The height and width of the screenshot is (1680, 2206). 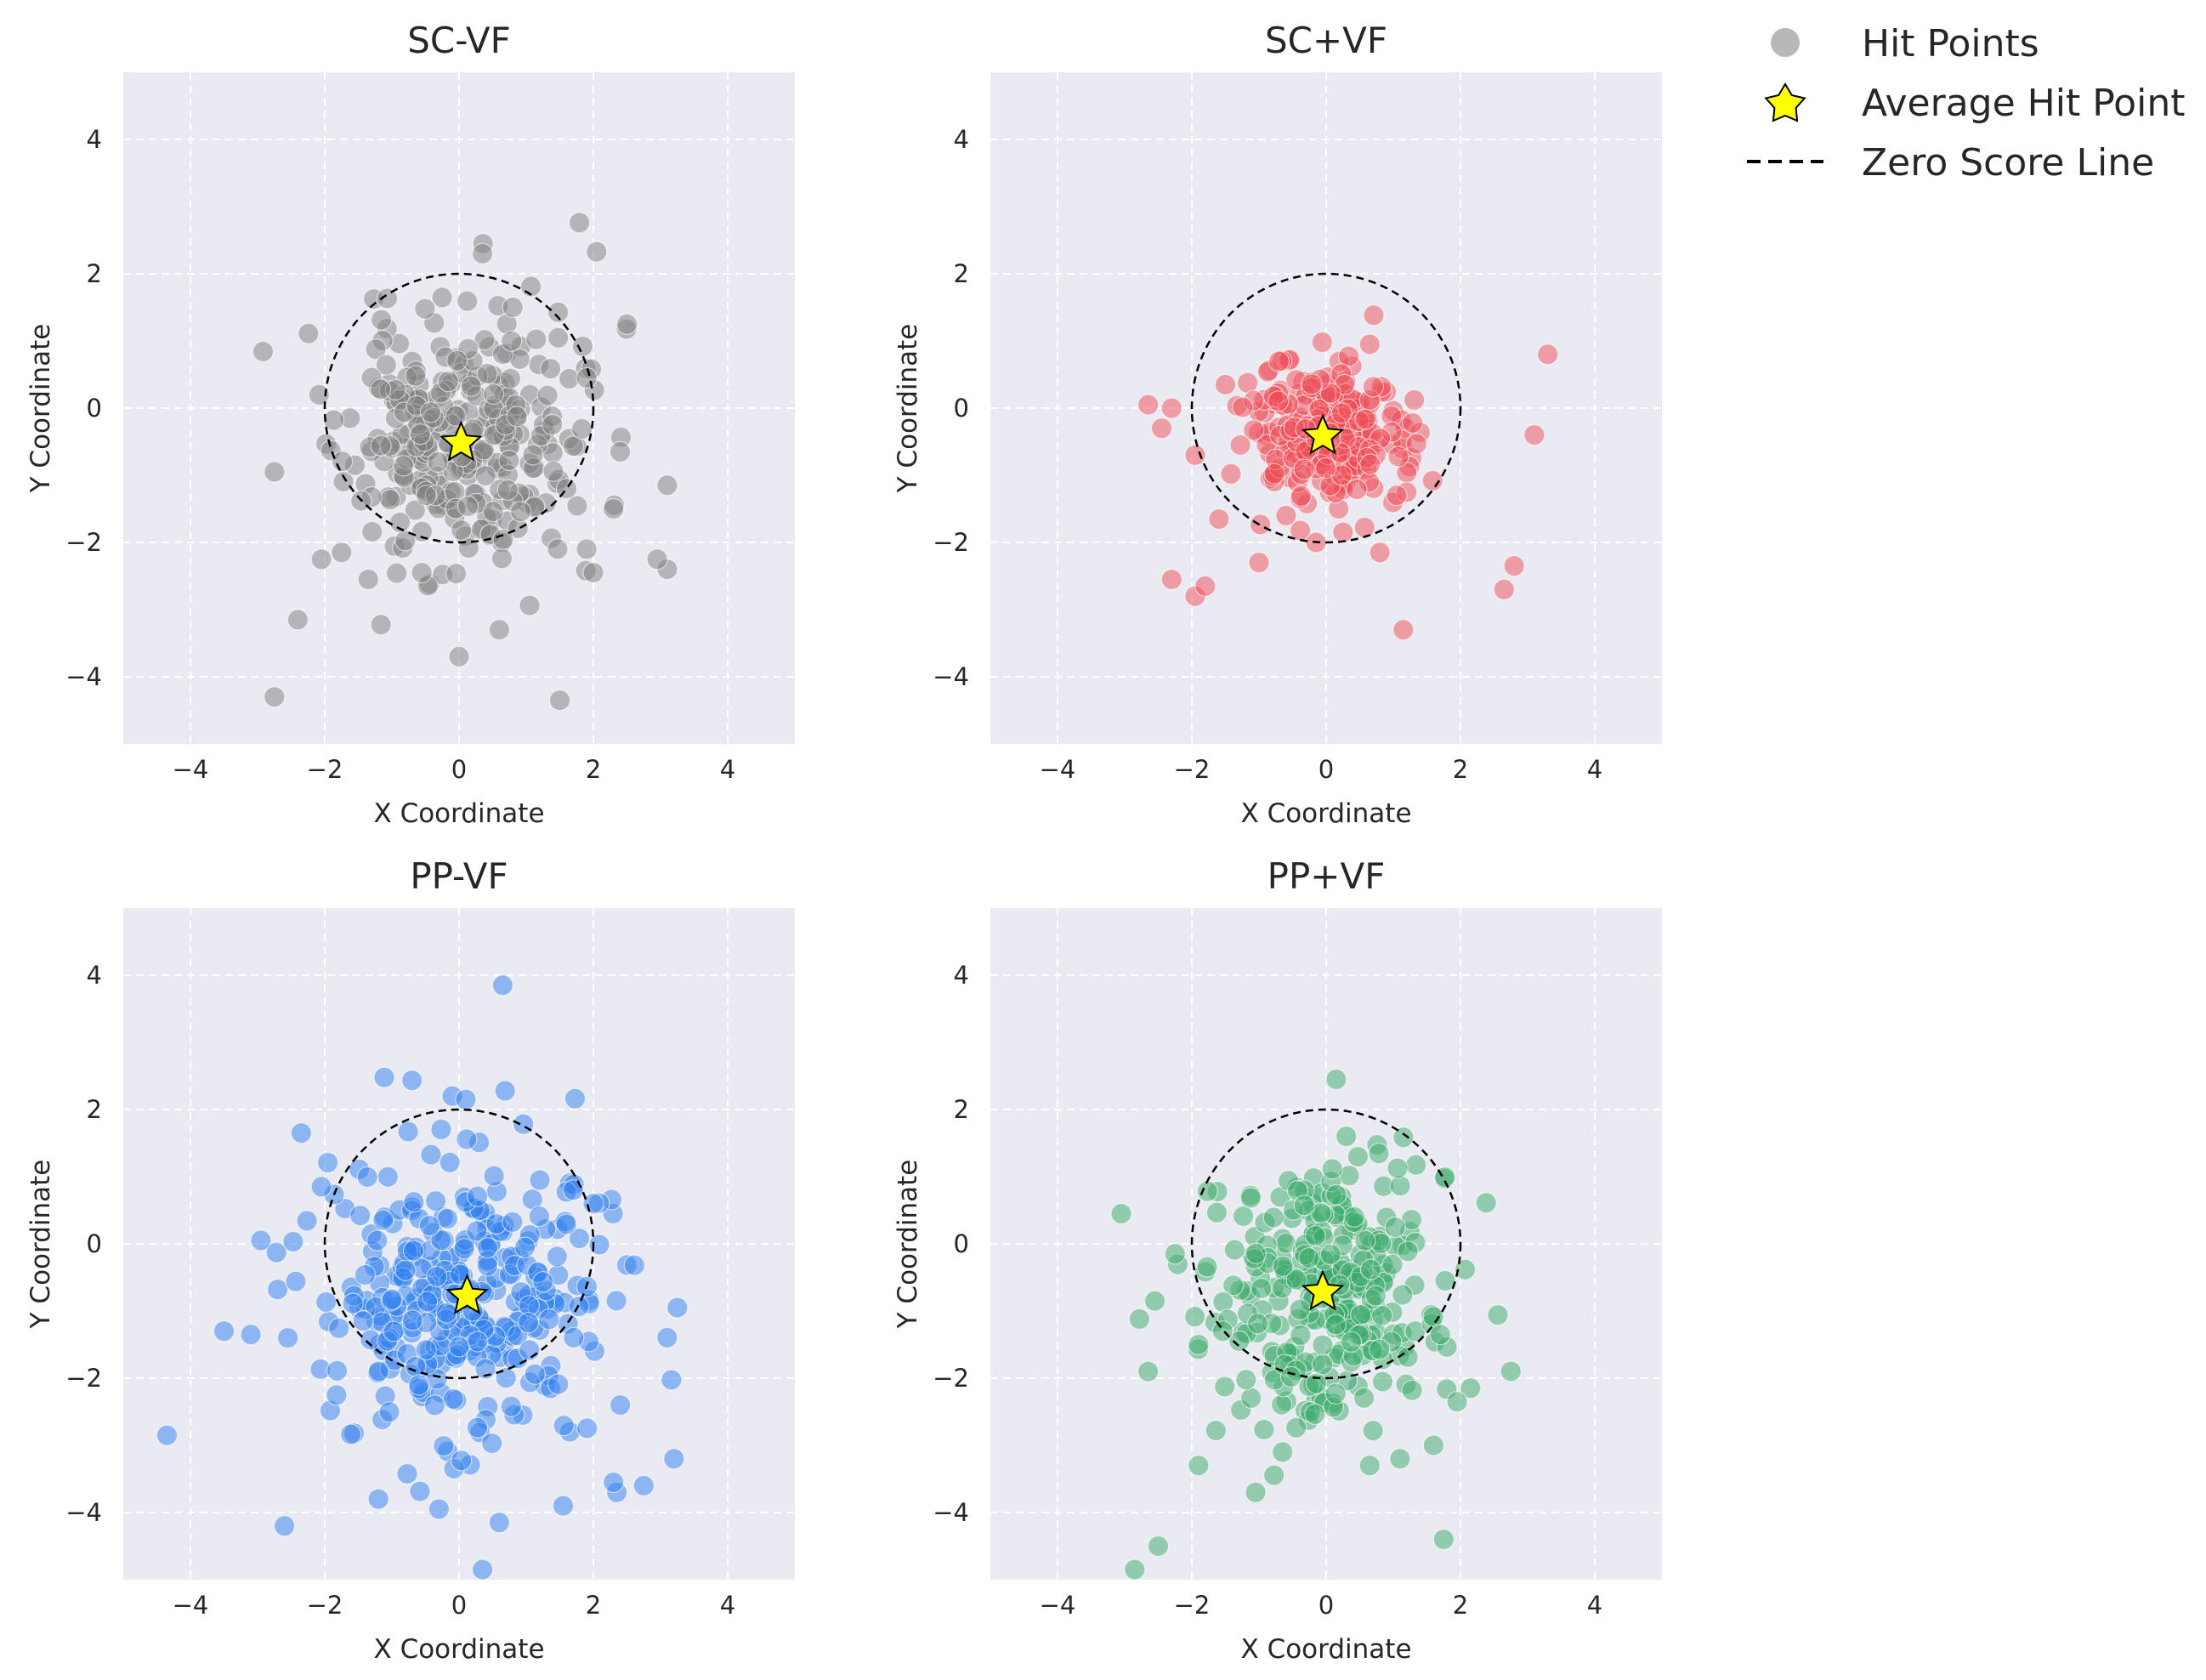 I want to click on x-tick-labels: −4 −2 0 2 4, so click(x=1321, y=769).